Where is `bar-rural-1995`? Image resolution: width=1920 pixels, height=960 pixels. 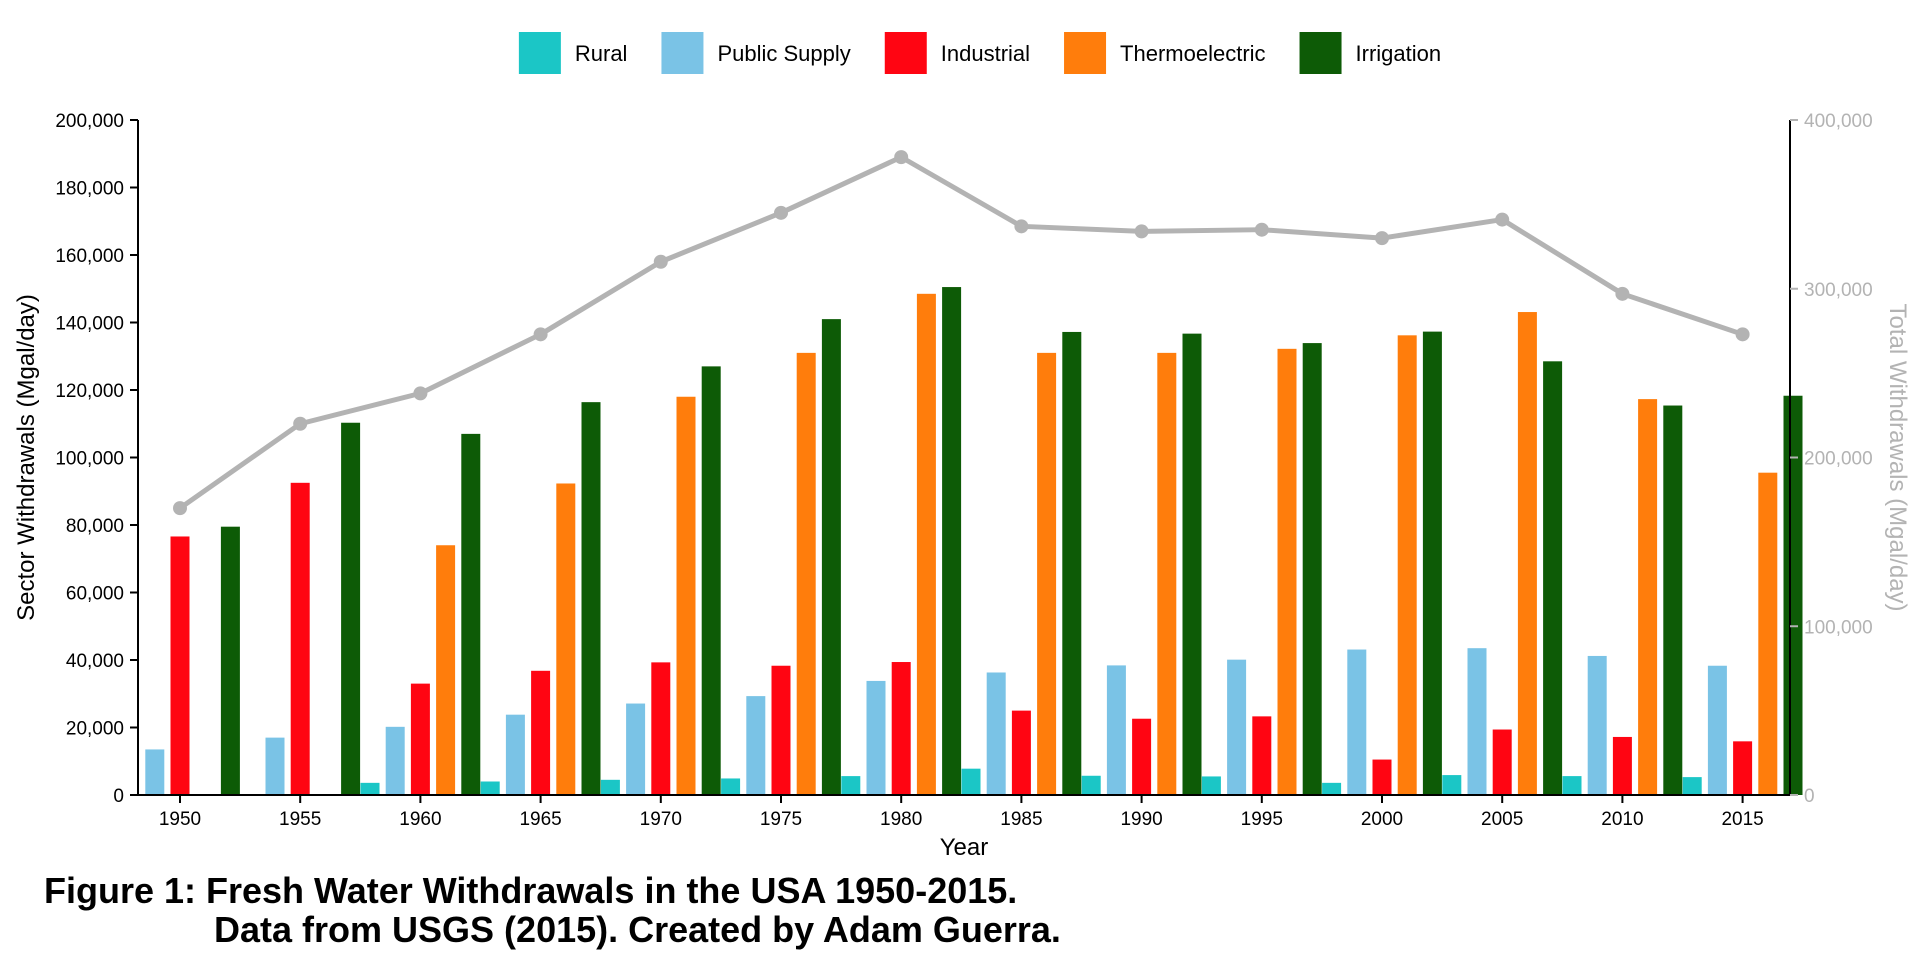
bar-rural-1995 is located at coordinates (1211, 785).